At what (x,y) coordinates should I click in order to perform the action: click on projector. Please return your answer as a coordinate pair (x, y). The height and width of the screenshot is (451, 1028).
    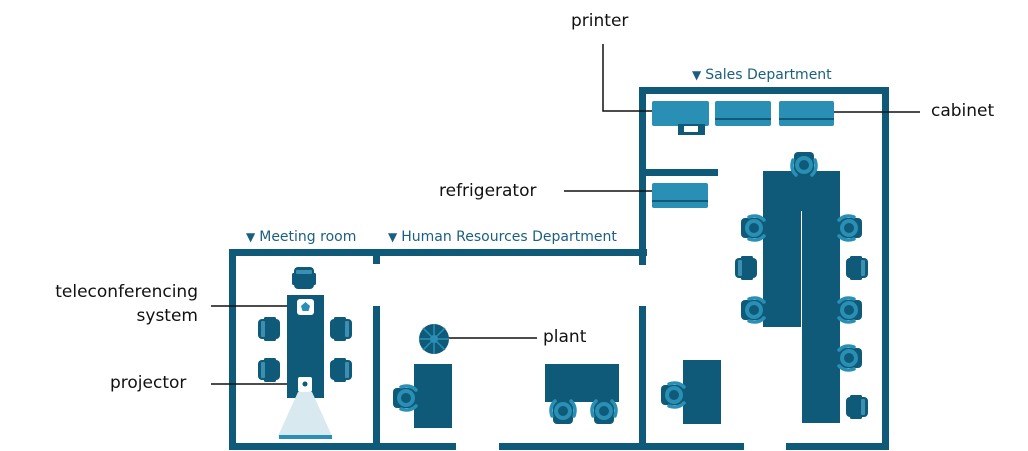
    Looking at the image, I should click on (305, 408).